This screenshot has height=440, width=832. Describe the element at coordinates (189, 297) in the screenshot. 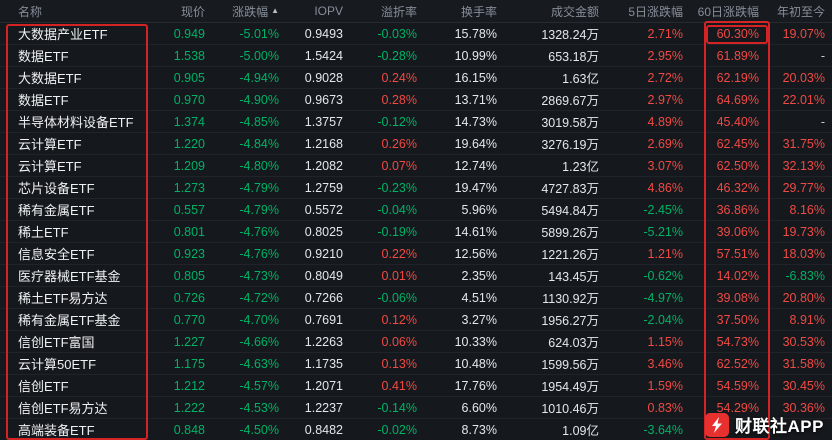

I see `cell-price: 0.726` at that location.